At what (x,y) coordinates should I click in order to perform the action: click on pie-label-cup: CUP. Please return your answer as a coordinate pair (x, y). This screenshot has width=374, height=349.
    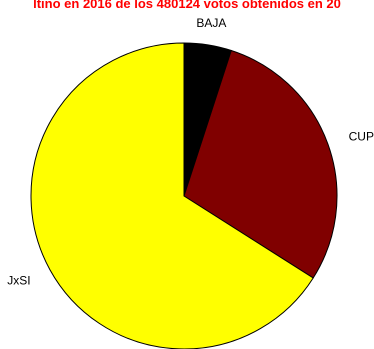
    Looking at the image, I should click on (361, 137).